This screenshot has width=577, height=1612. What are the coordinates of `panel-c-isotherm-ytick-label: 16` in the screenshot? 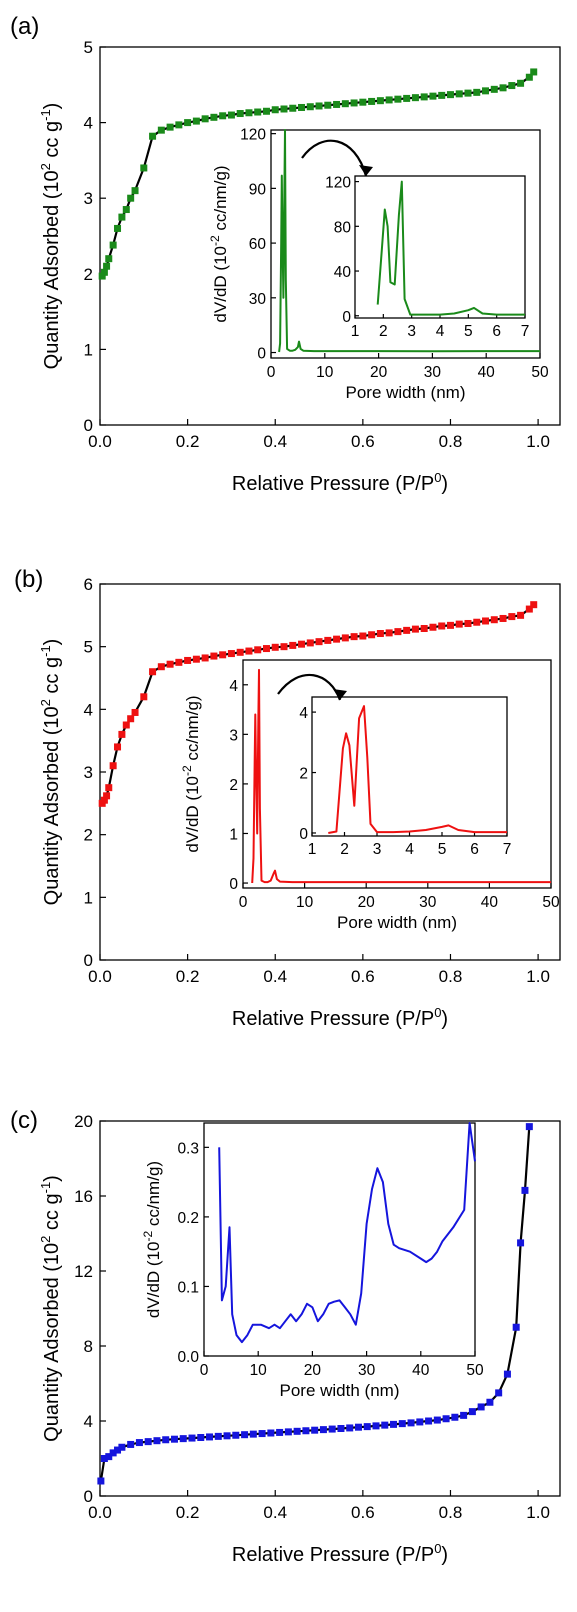 It's located at (83, 1196).